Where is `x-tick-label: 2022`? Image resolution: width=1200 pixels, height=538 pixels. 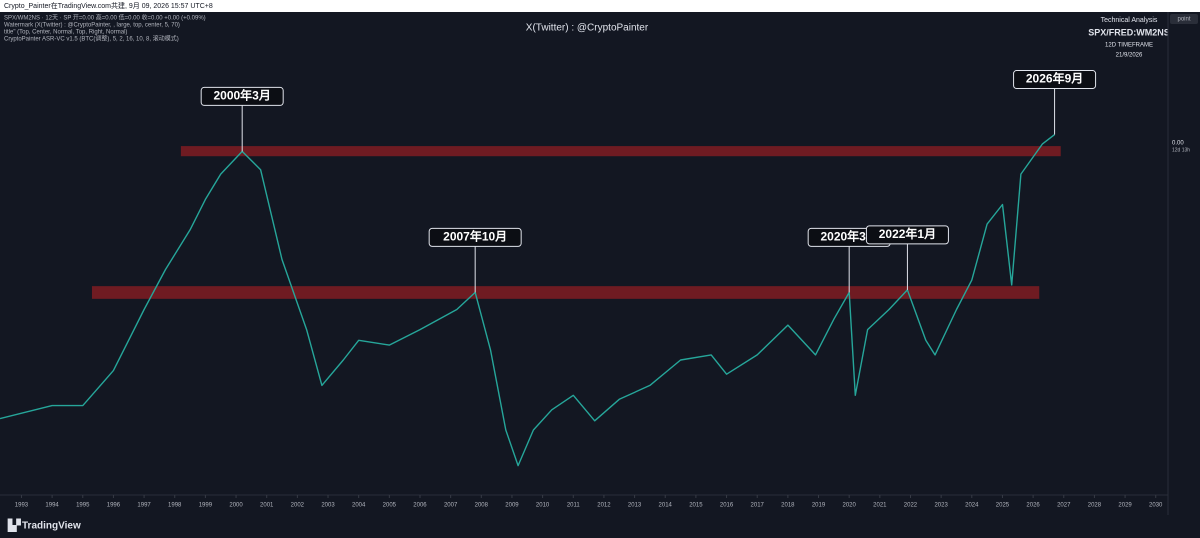
x-tick-label: 2022 is located at coordinates (911, 506).